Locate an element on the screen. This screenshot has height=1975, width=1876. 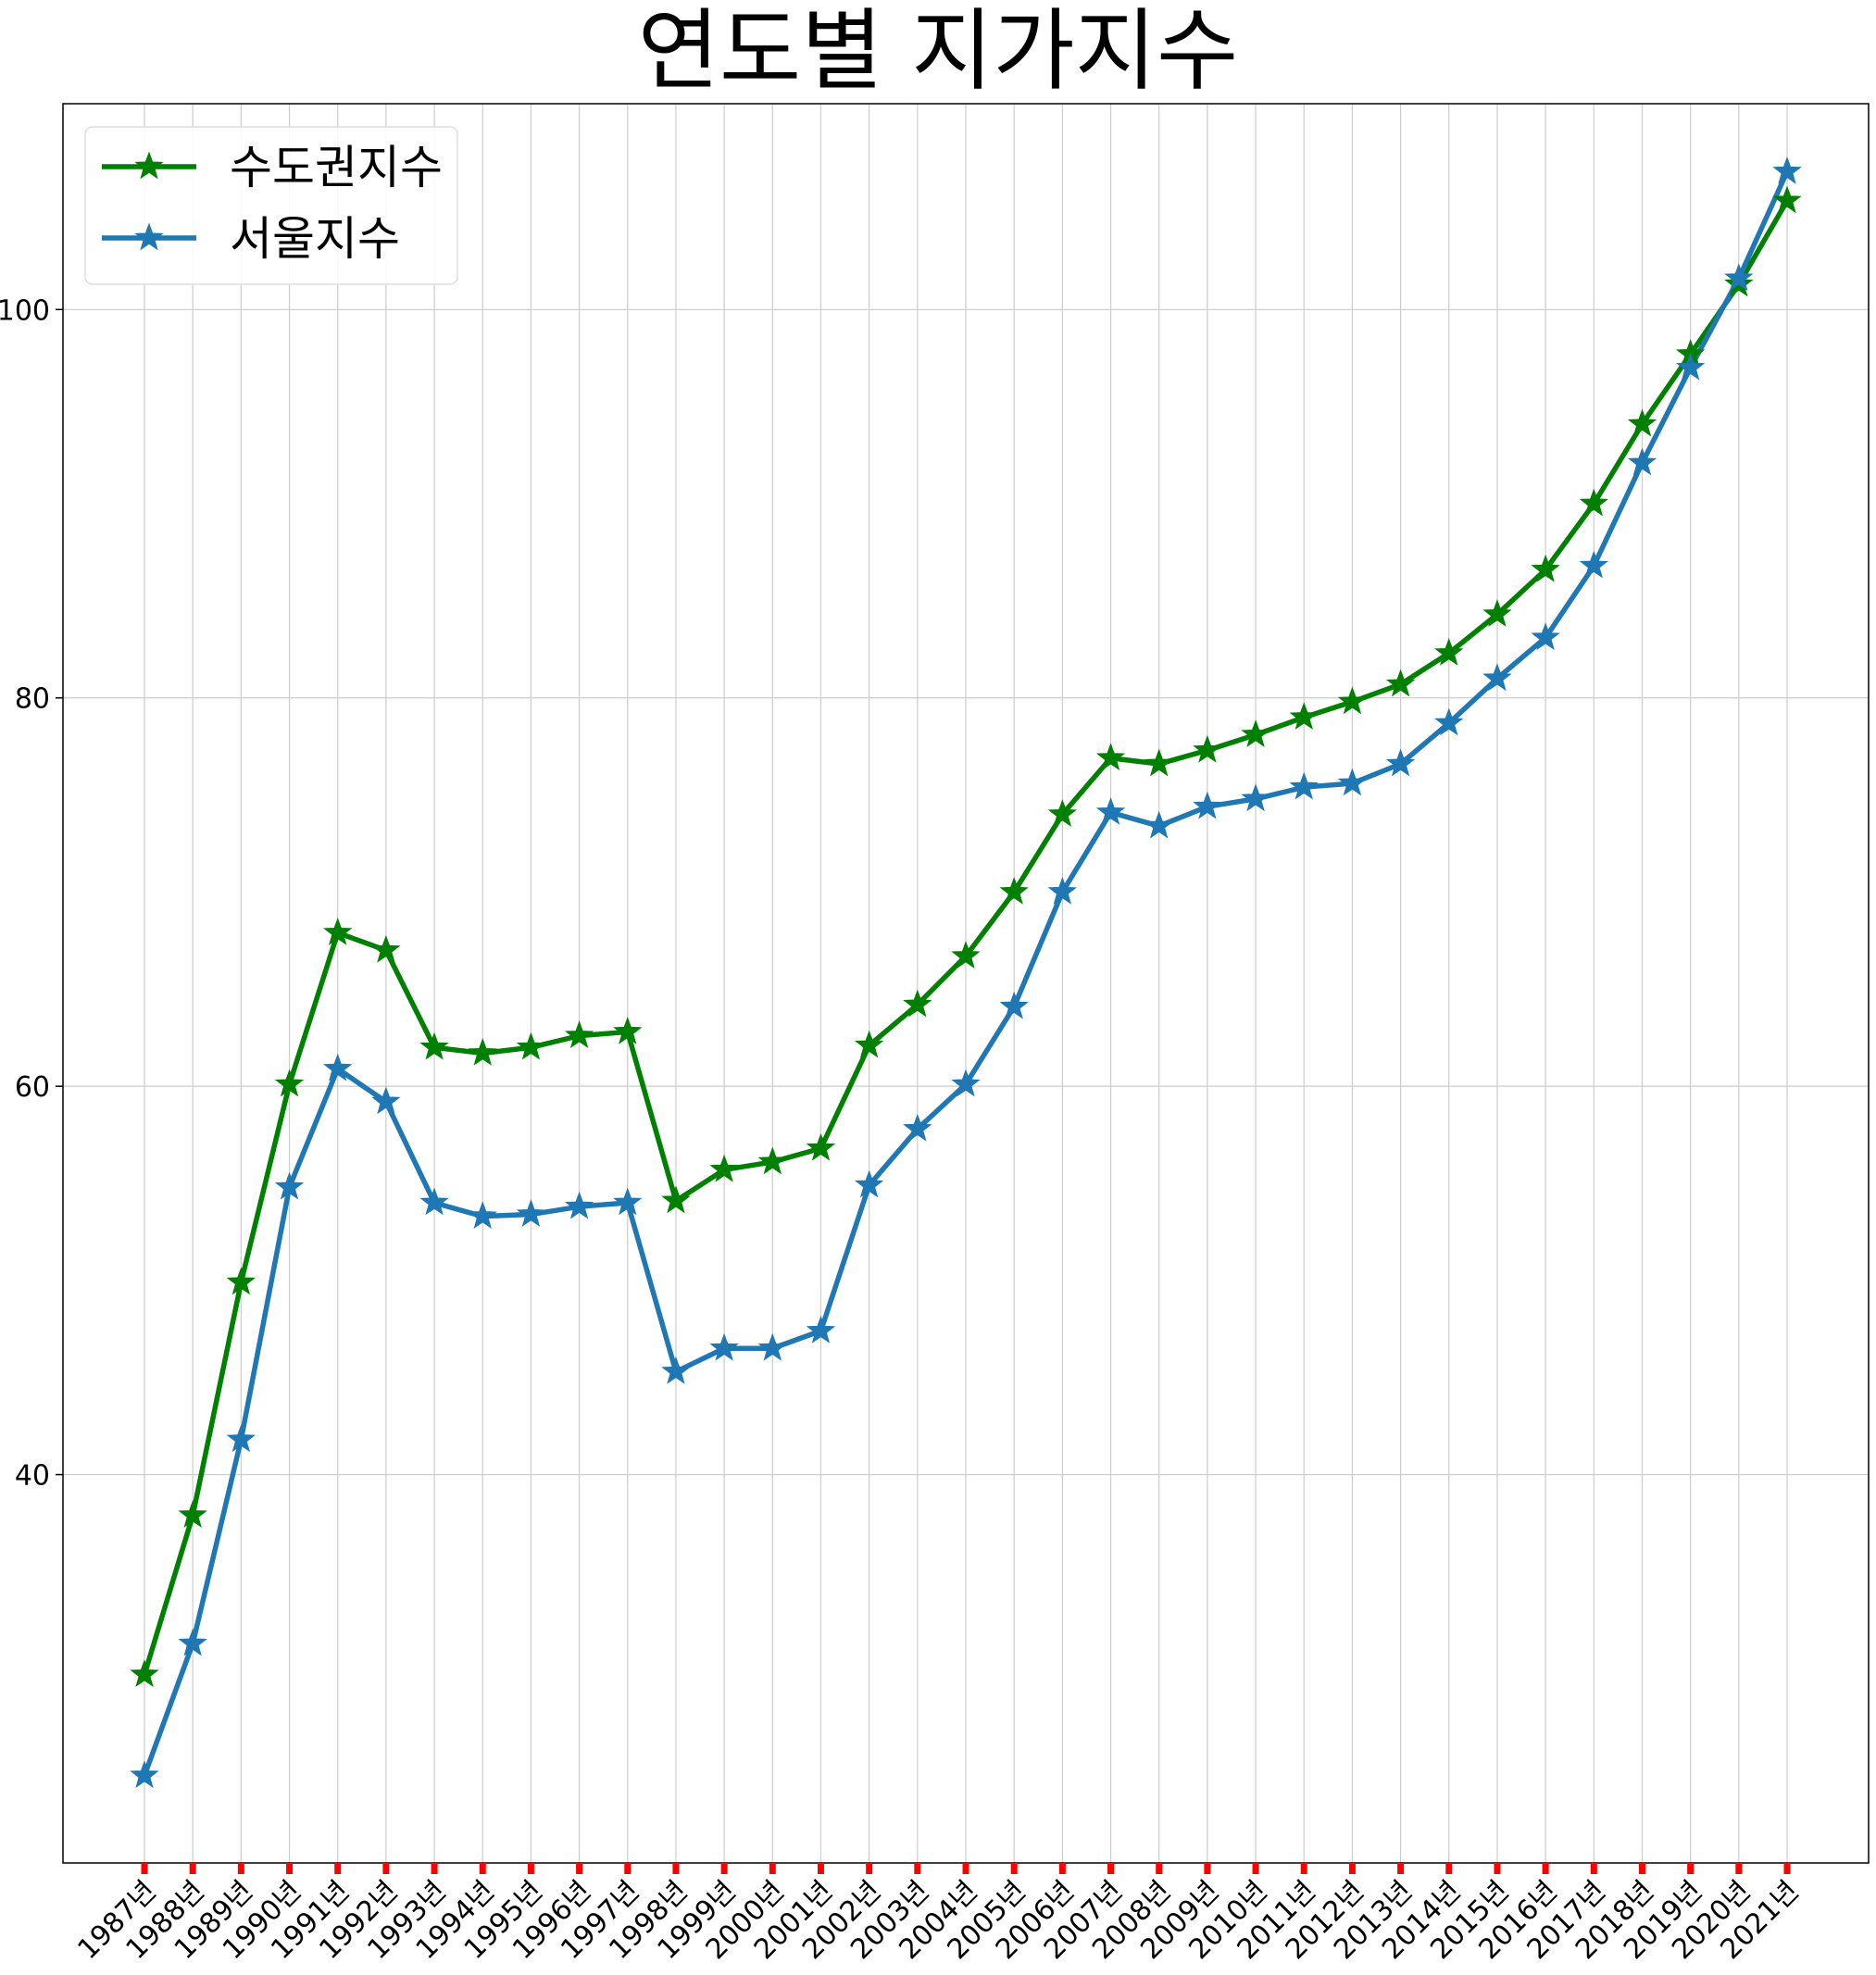
y-tick-label: 40 is located at coordinates (32, 1477).